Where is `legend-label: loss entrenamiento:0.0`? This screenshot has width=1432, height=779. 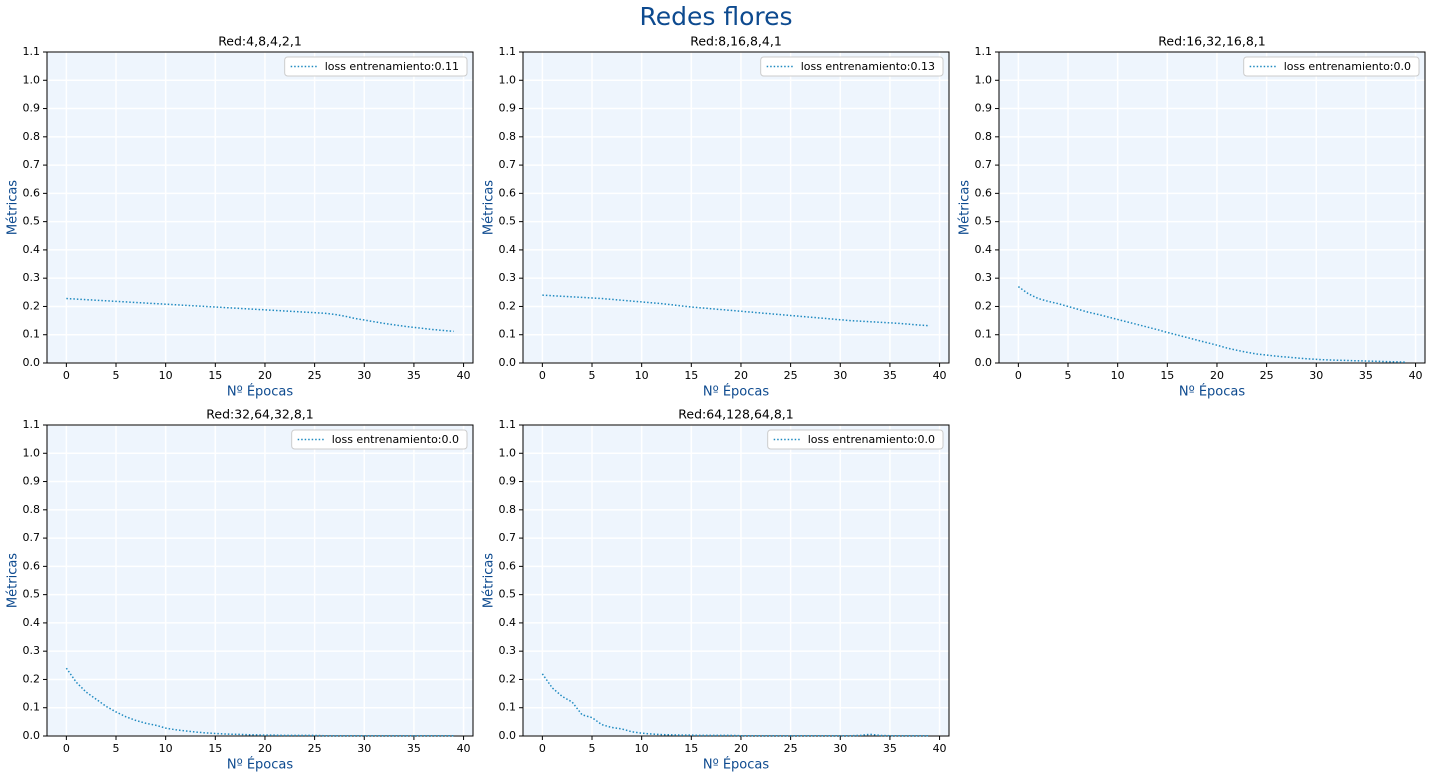
legend-label: loss entrenamiento:0.0 is located at coordinates (871, 439).